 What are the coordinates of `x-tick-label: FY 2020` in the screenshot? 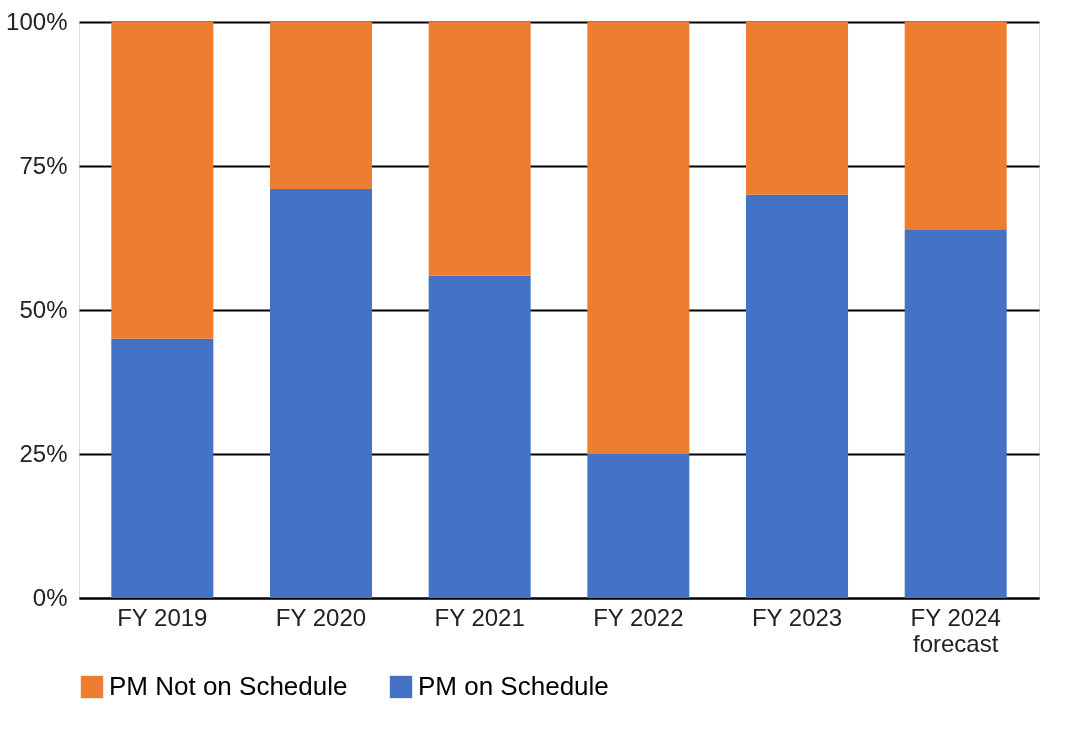 It's located at (321, 617).